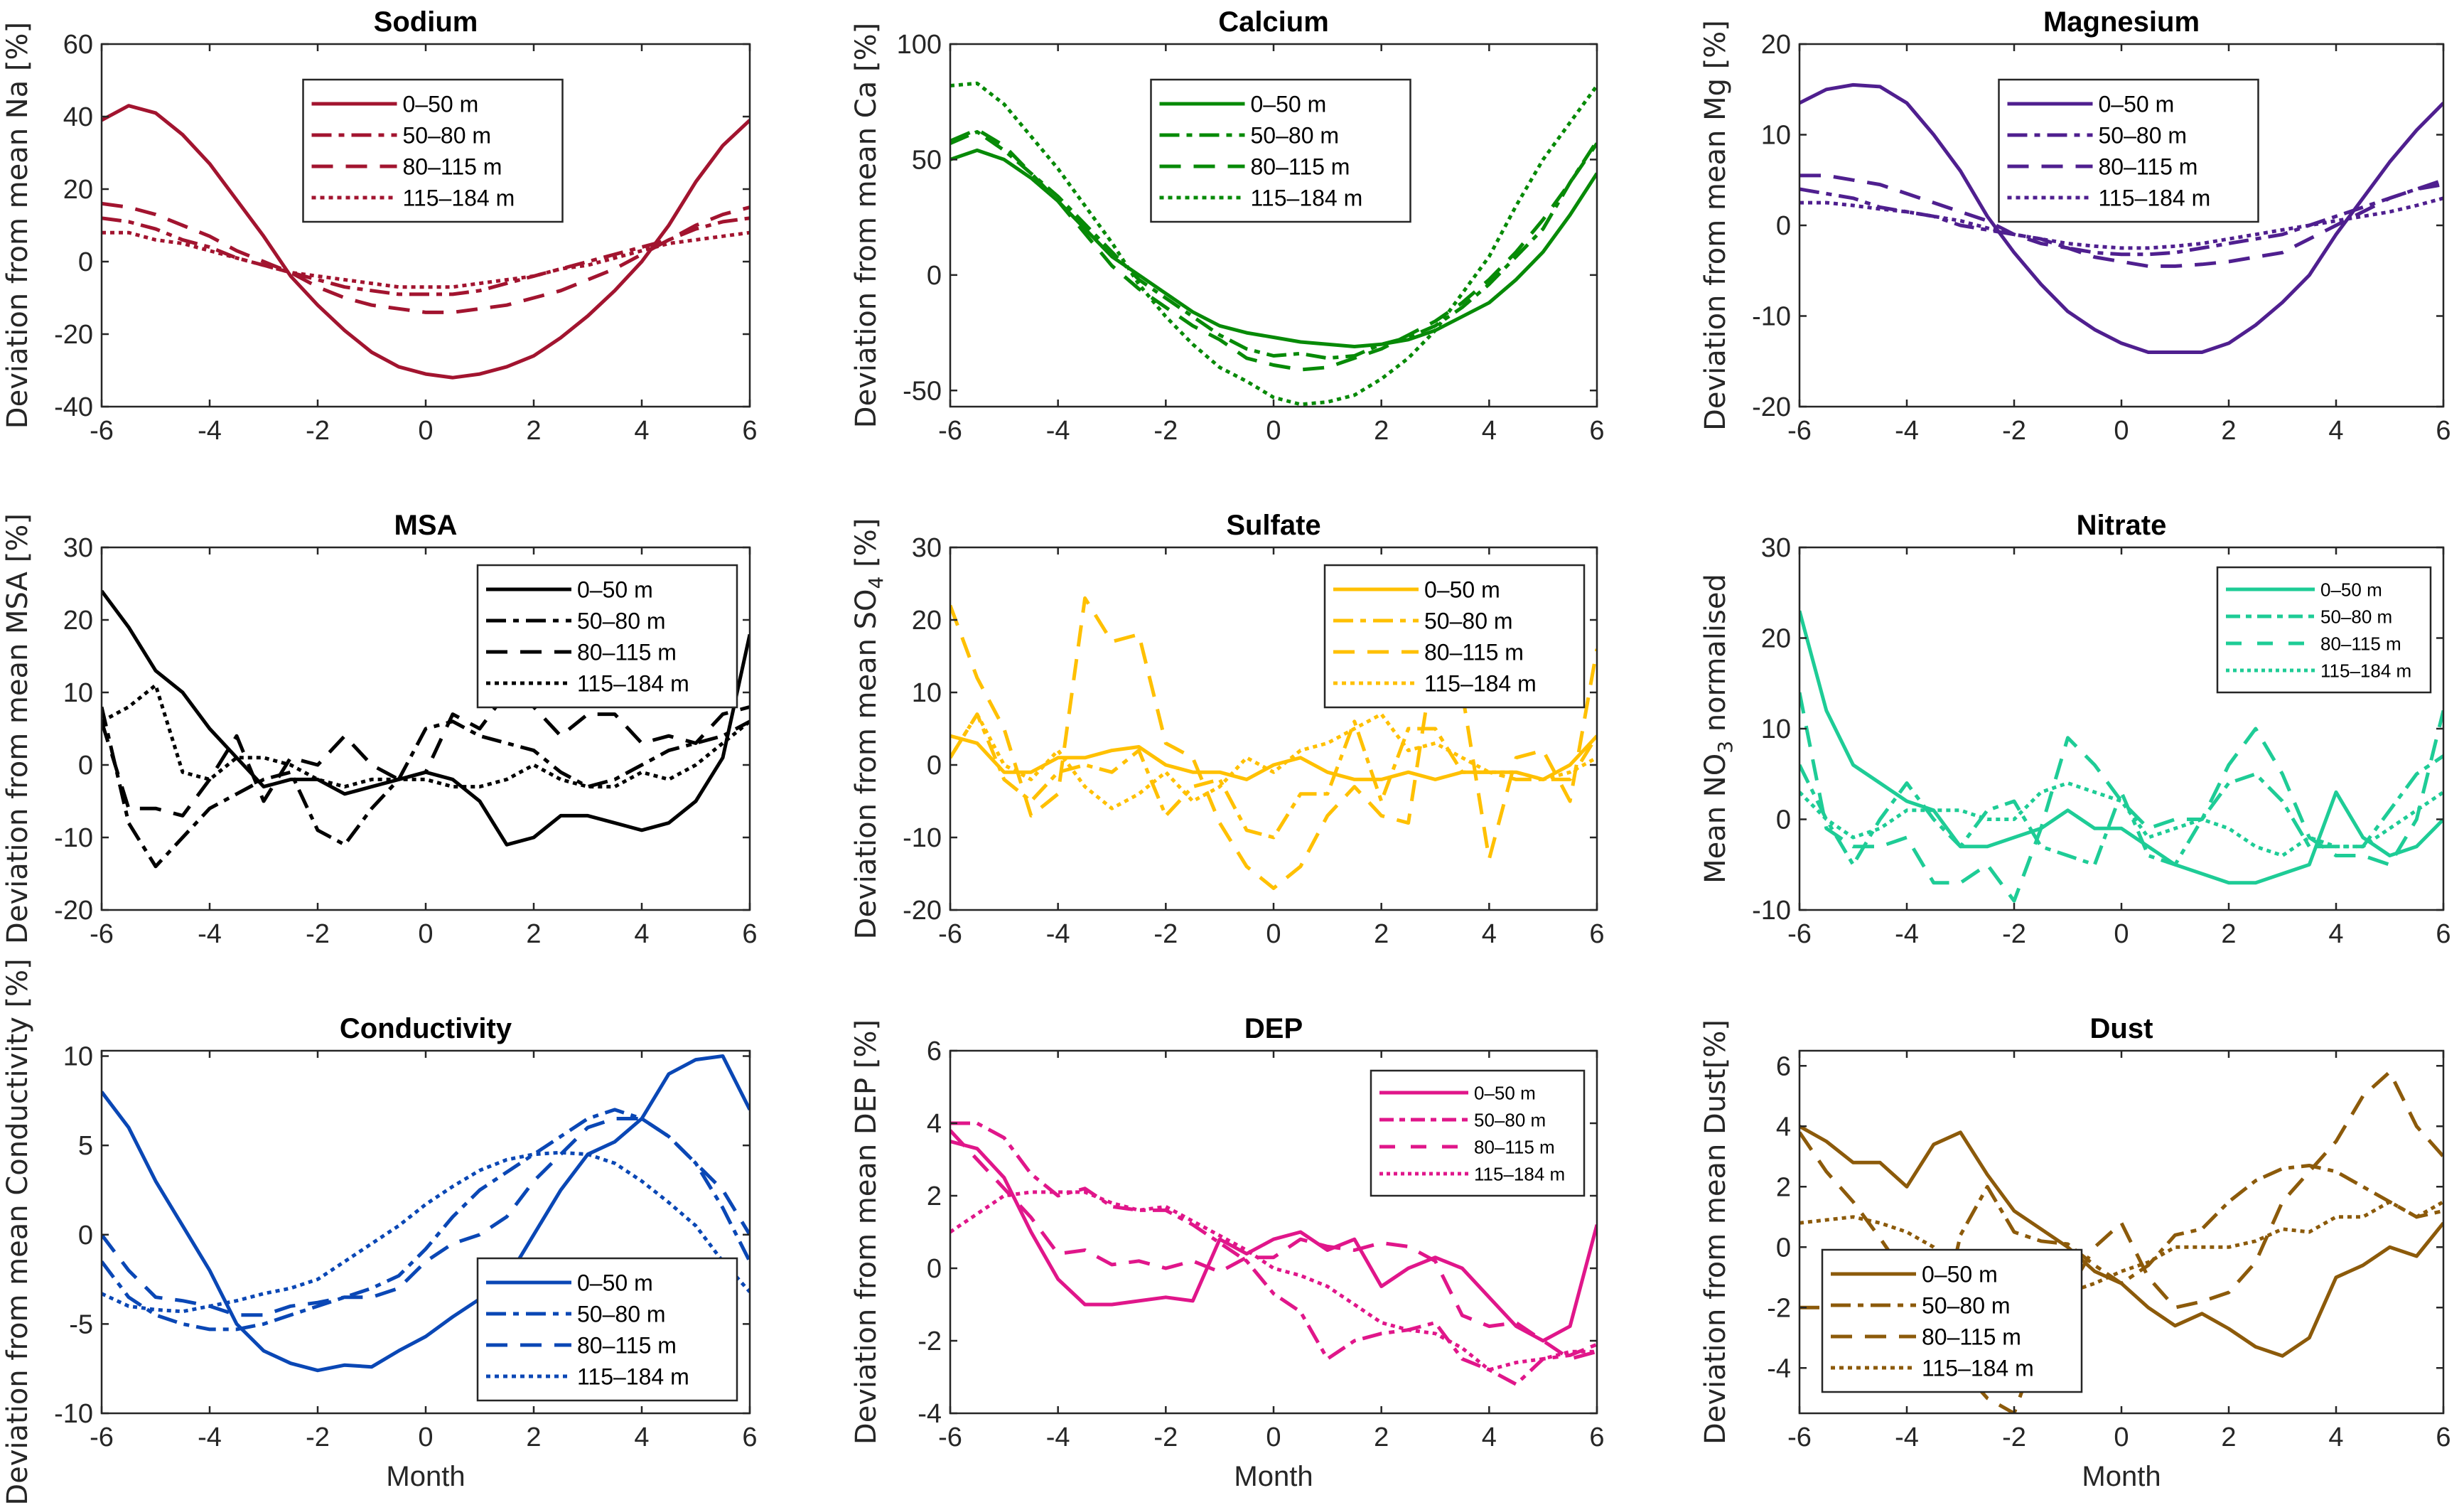 This screenshot has height=1505, width=2464. I want to click on y-tick-label: -2, so click(1779, 1308).